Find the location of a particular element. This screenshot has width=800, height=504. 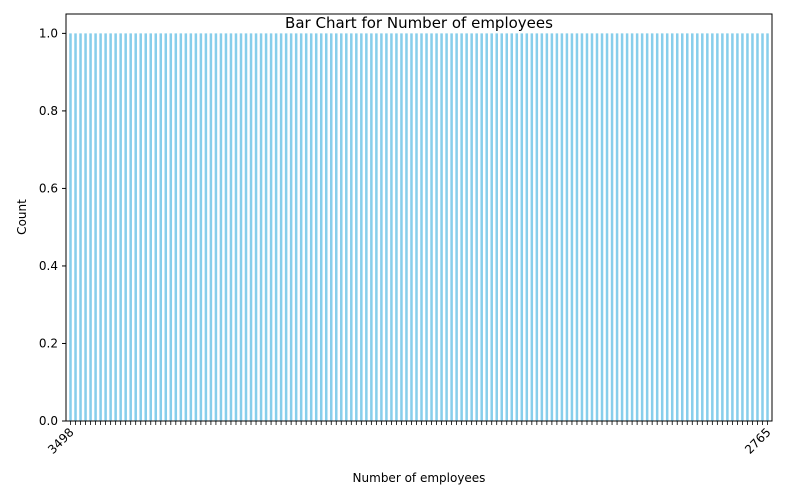

y-tick-label: 0.6 is located at coordinates (48, 188).